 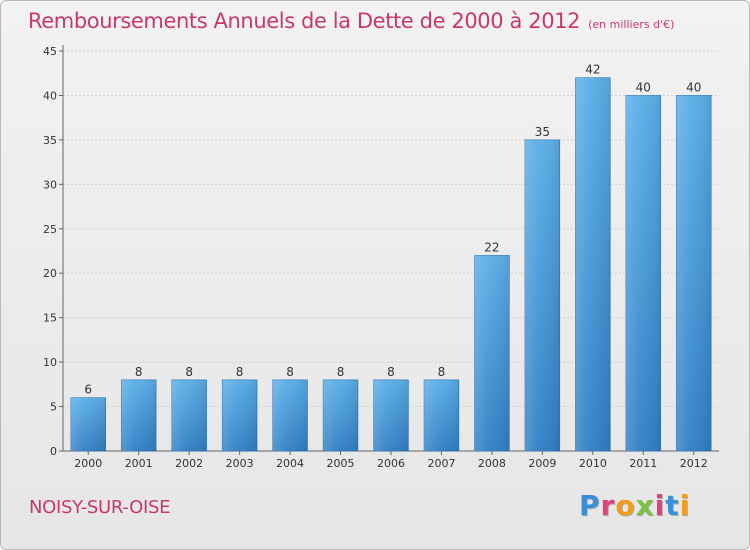 I want to click on x-tick-label: 2007, so click(x=441, y=463).